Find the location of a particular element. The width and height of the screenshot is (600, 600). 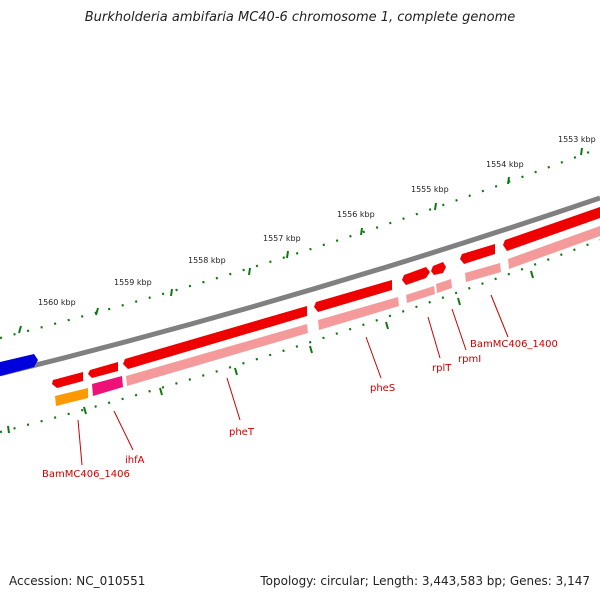

tick-label-1559: 1559 kbp is located at coordinates (133, 282).